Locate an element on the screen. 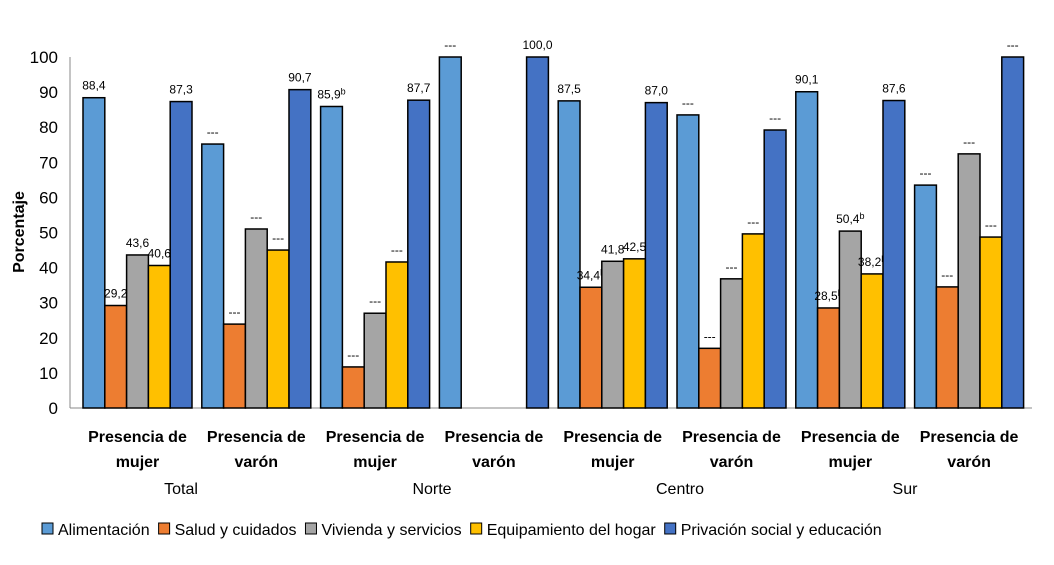 The height and width of the screenshot is (565, 1054). y-tick-label: 90 is located at coordinates (48, 92).